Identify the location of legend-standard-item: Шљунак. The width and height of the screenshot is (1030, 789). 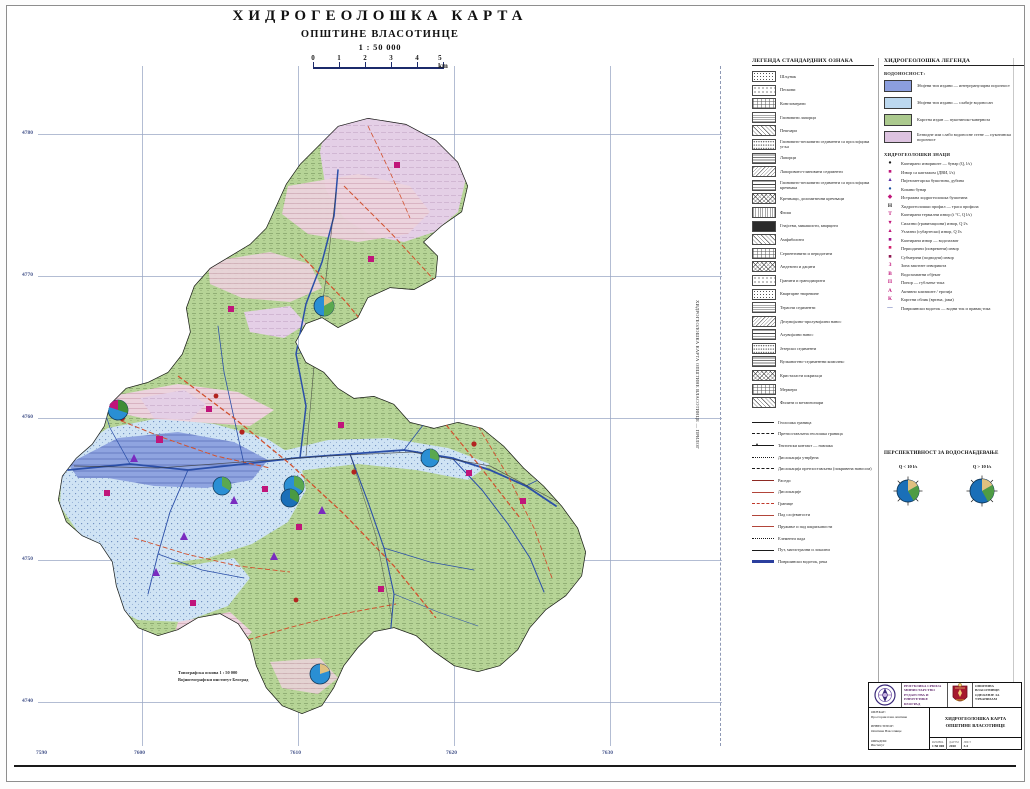
(813, 76).